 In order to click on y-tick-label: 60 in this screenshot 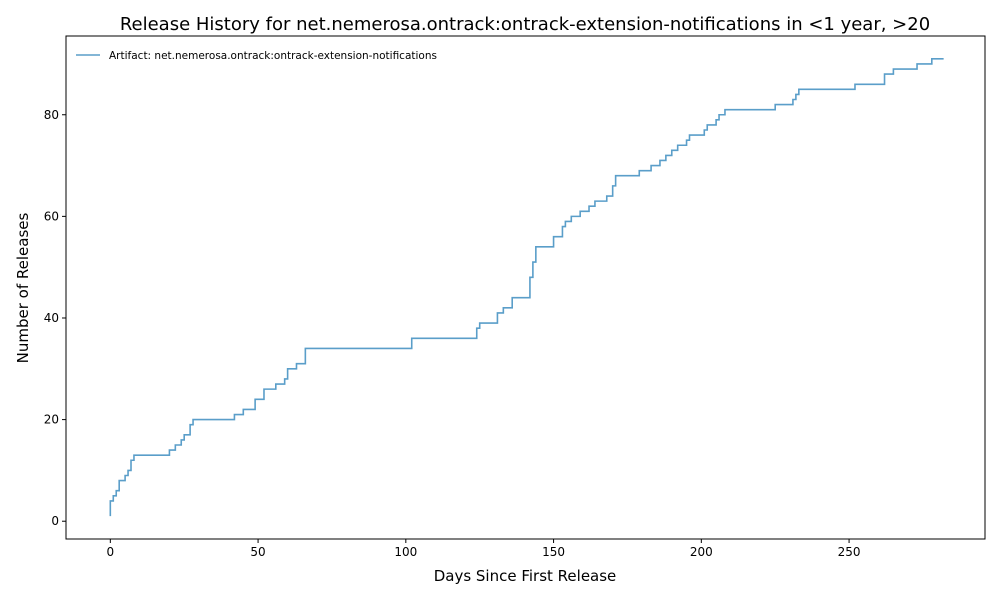, I will do `click(51, 216)`.